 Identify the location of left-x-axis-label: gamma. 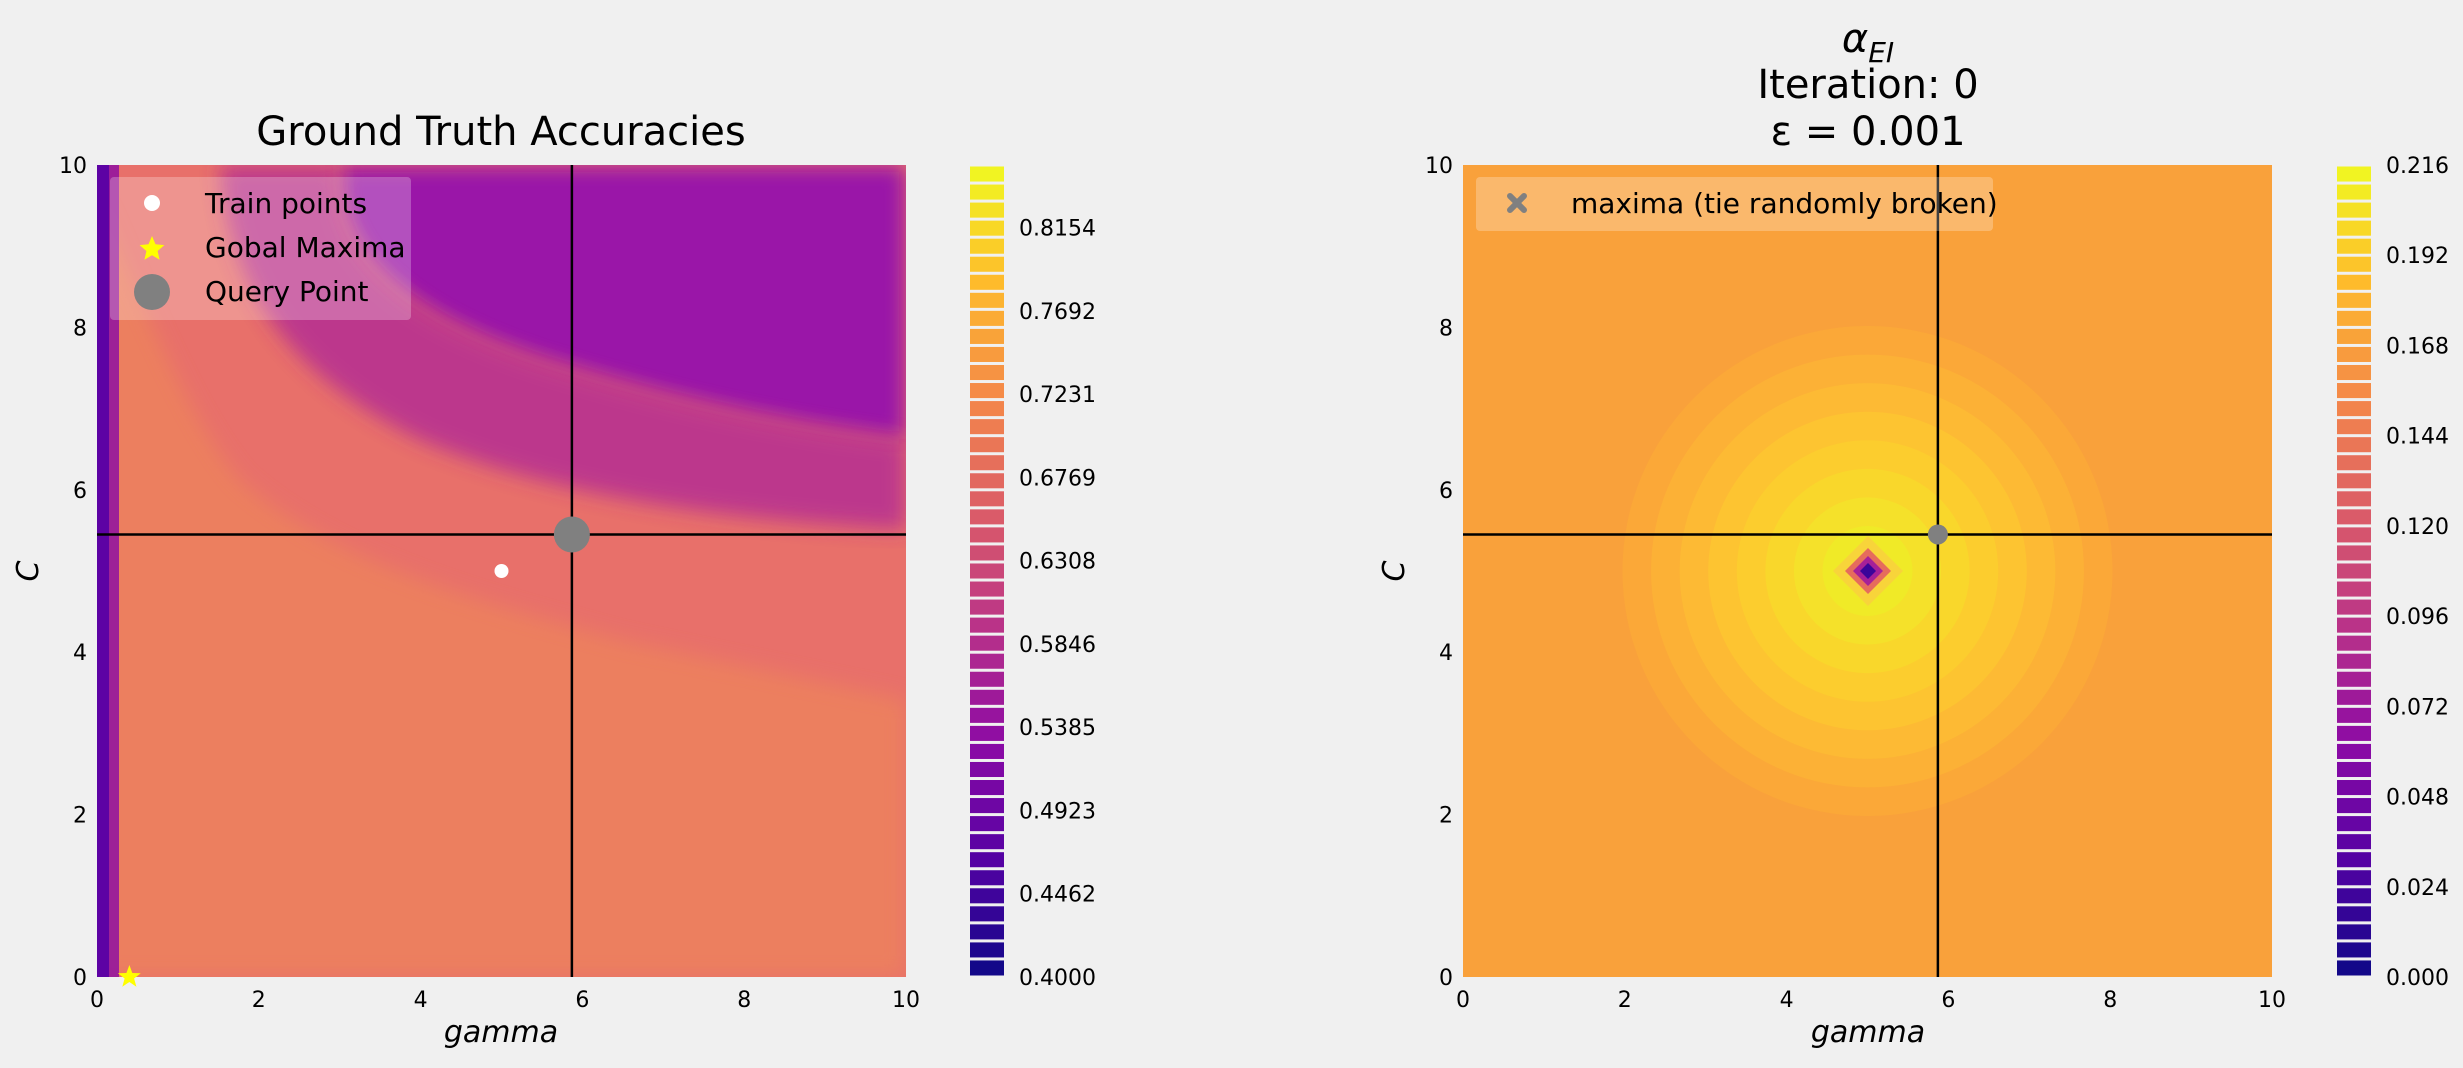
(501, 1032).